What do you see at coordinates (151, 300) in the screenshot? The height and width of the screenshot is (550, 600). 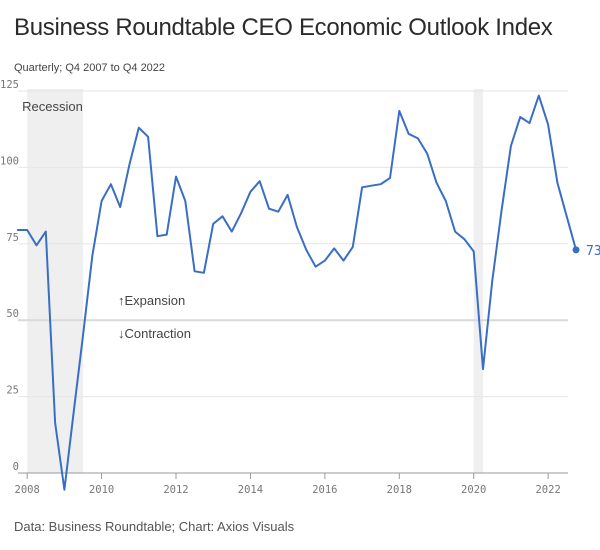 I see `expansion-label: ↑Expansion` at bounding box center [151, 300].